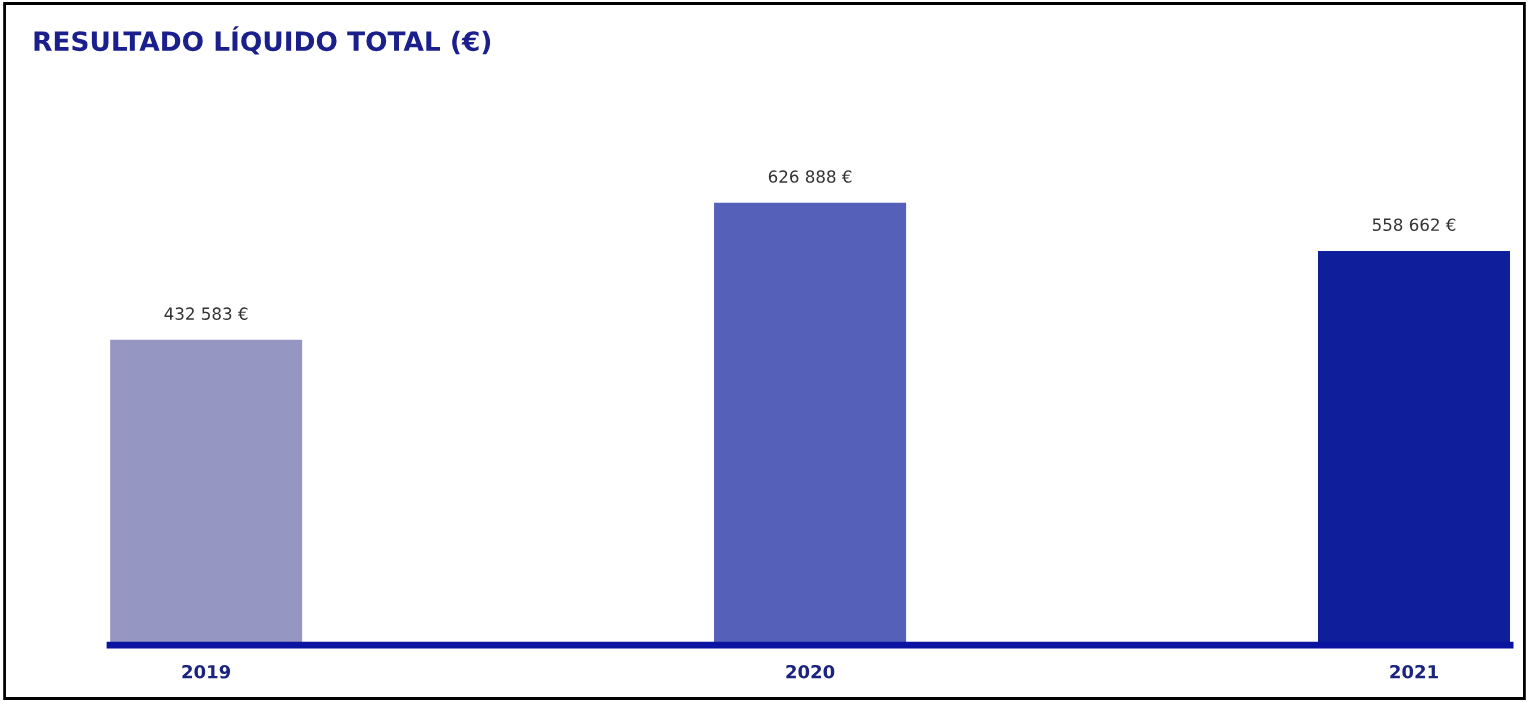  I want to click on x-tick-label: 2019, so click(206, 671).